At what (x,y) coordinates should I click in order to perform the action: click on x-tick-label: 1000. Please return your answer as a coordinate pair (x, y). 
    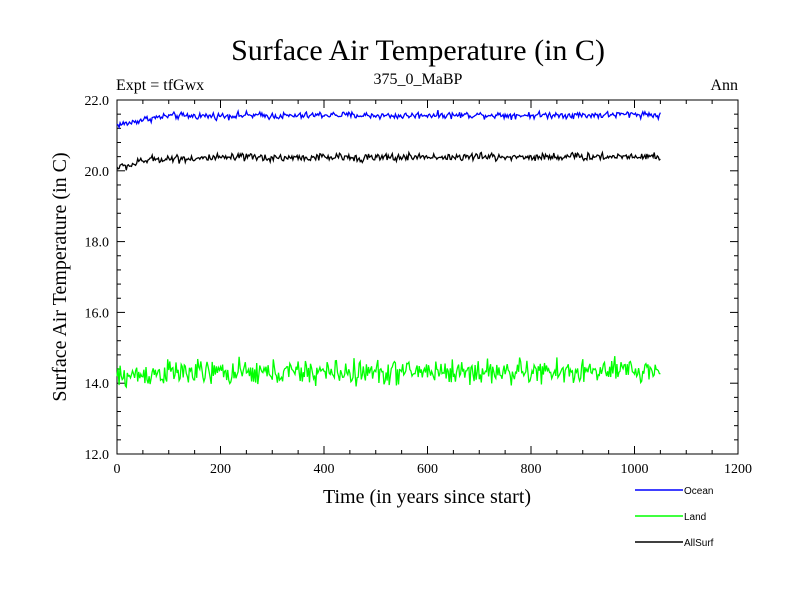
    Looking at the image, I should click on (635, 469).